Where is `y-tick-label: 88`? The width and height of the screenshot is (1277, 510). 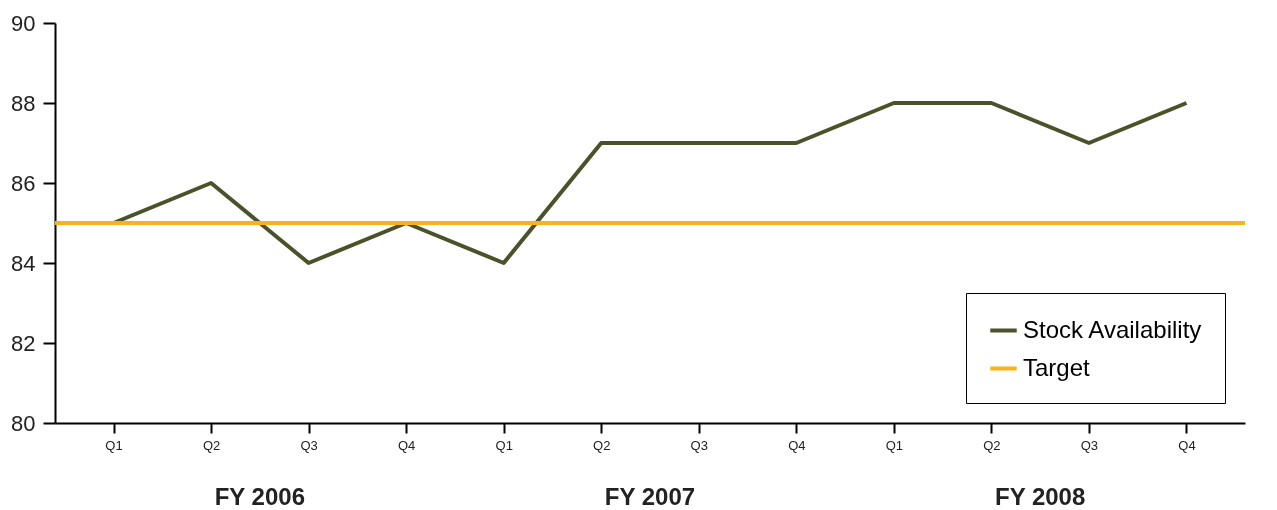 y-tick-label: 88 is located at coordinates (23, 103).